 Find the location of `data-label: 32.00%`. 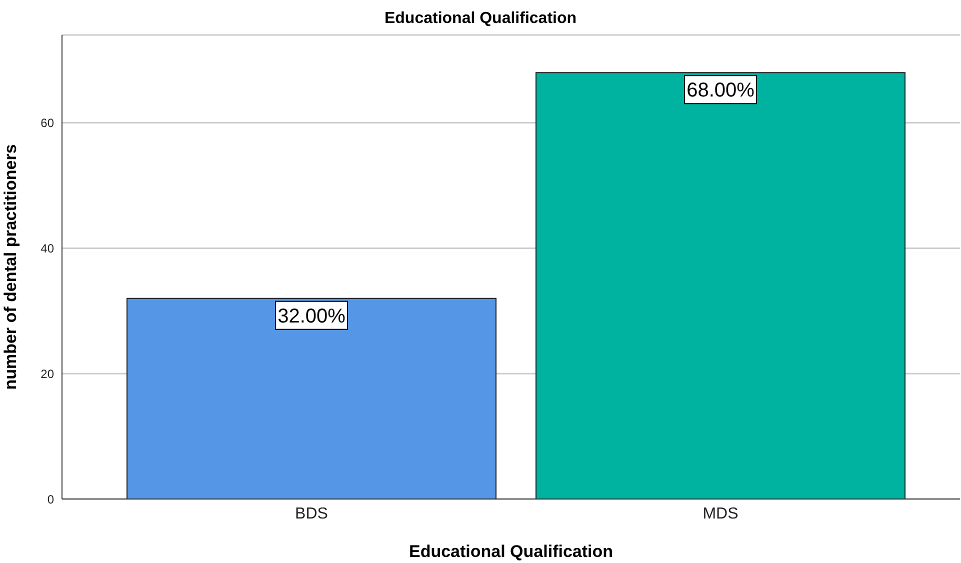

data-label: 32.00% is located at coordinates (312, 316).